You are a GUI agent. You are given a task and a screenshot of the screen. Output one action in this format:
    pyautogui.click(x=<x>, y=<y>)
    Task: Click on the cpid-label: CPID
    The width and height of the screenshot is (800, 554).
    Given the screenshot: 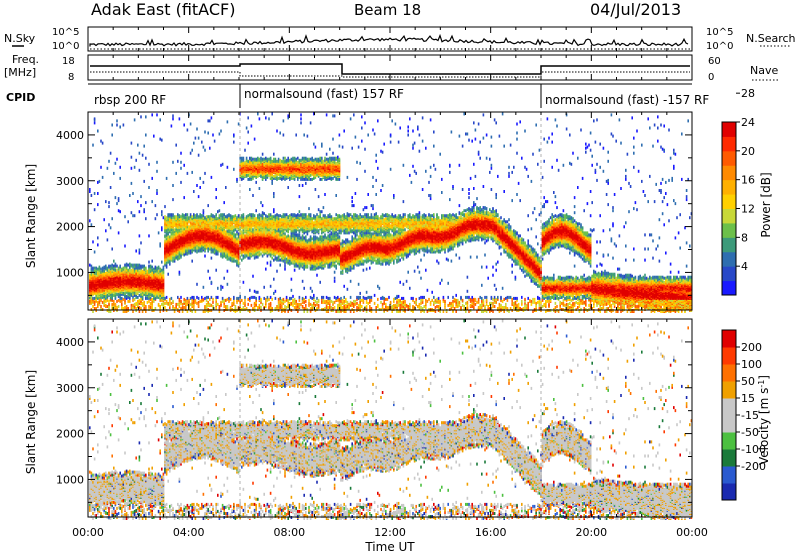 What is the action you would take?
    pyautogui.click(x=20, y=97)
    